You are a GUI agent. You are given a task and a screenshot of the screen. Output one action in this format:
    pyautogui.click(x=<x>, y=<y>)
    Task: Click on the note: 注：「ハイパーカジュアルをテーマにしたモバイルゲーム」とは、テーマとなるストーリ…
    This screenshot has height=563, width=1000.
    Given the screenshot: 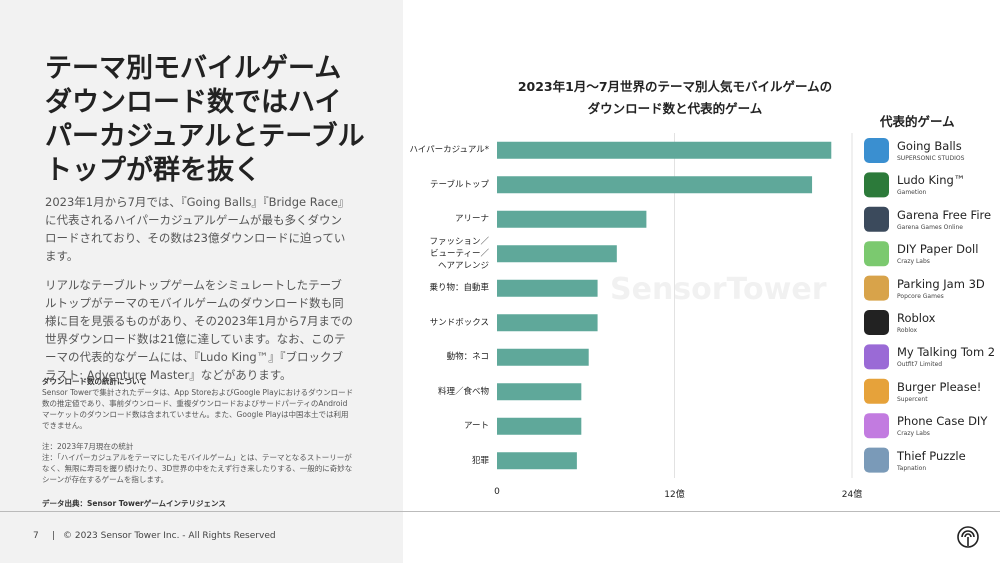 What is the action you would take?
    pyautogui.click(x=197, y=468)
    